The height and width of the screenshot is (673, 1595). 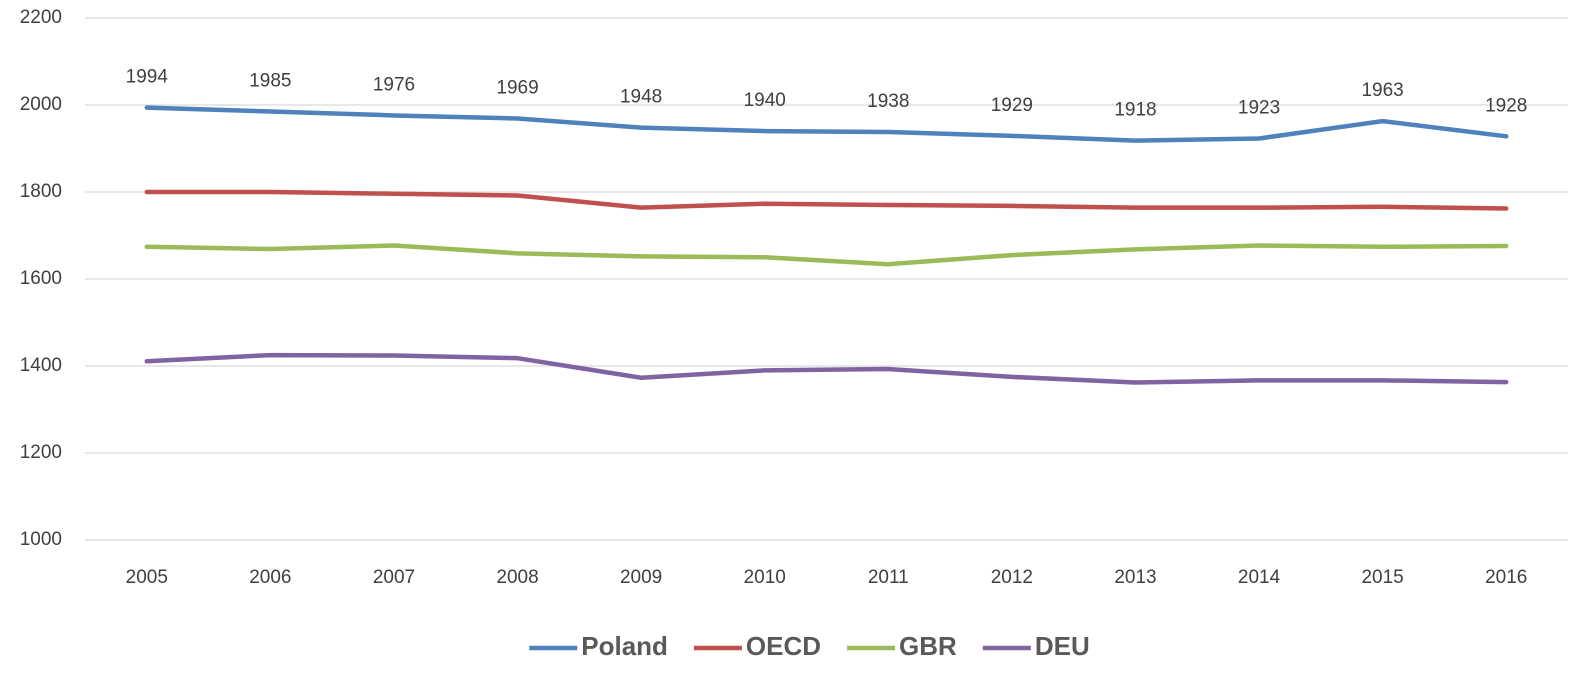 What do you see at coordinates (1506, 105) in the screenshot?
I see `data-label: 1928` at bounding box center [1506, 105].